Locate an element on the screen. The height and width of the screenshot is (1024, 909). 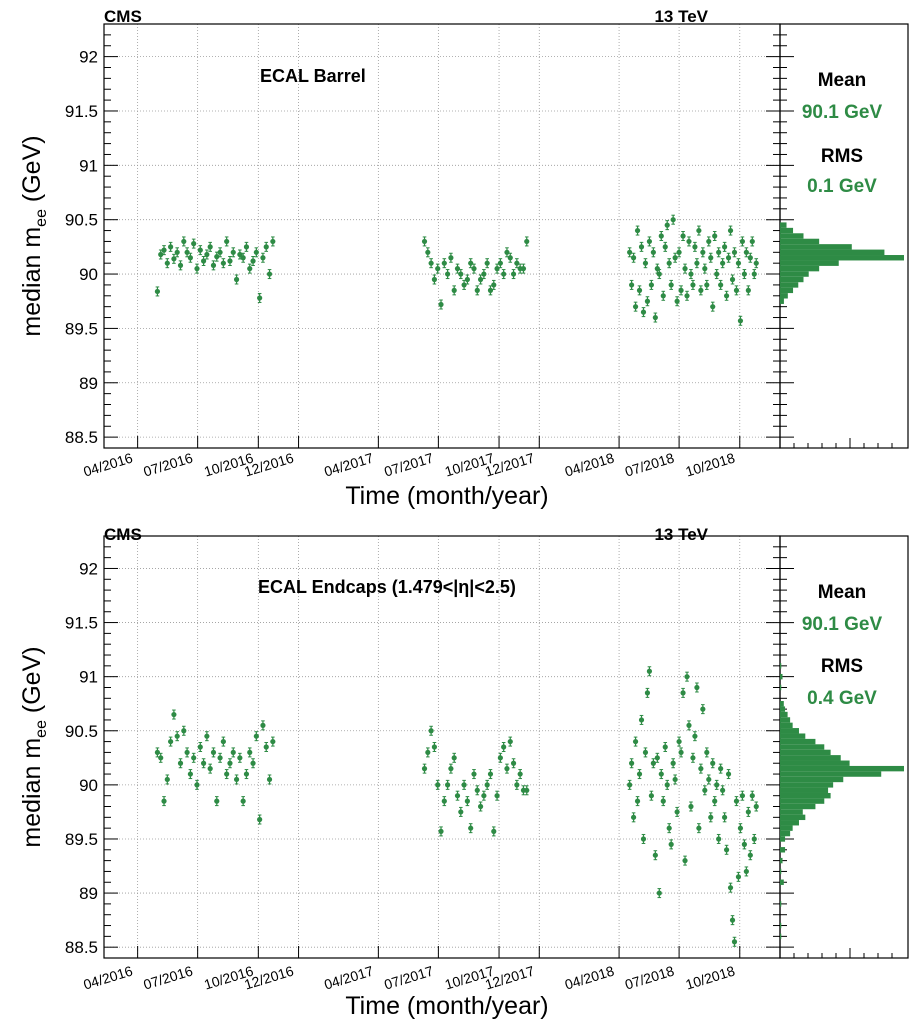
x-tick-label: 04/2018 is located at coordinates (589, 978).